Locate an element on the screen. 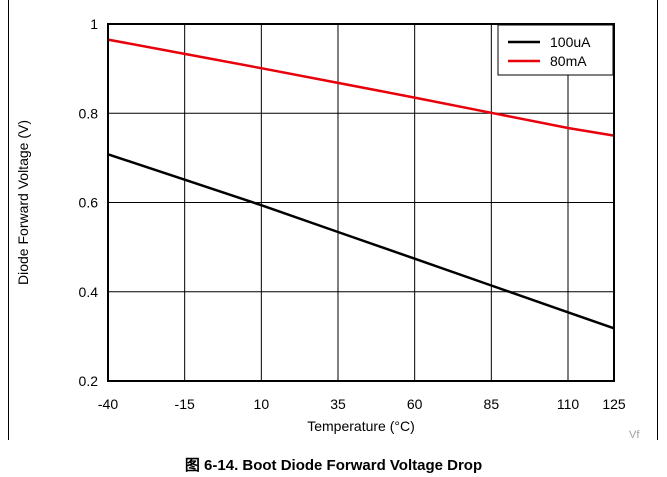  x-tick-label: 110 is located at coordinates (568, 404).